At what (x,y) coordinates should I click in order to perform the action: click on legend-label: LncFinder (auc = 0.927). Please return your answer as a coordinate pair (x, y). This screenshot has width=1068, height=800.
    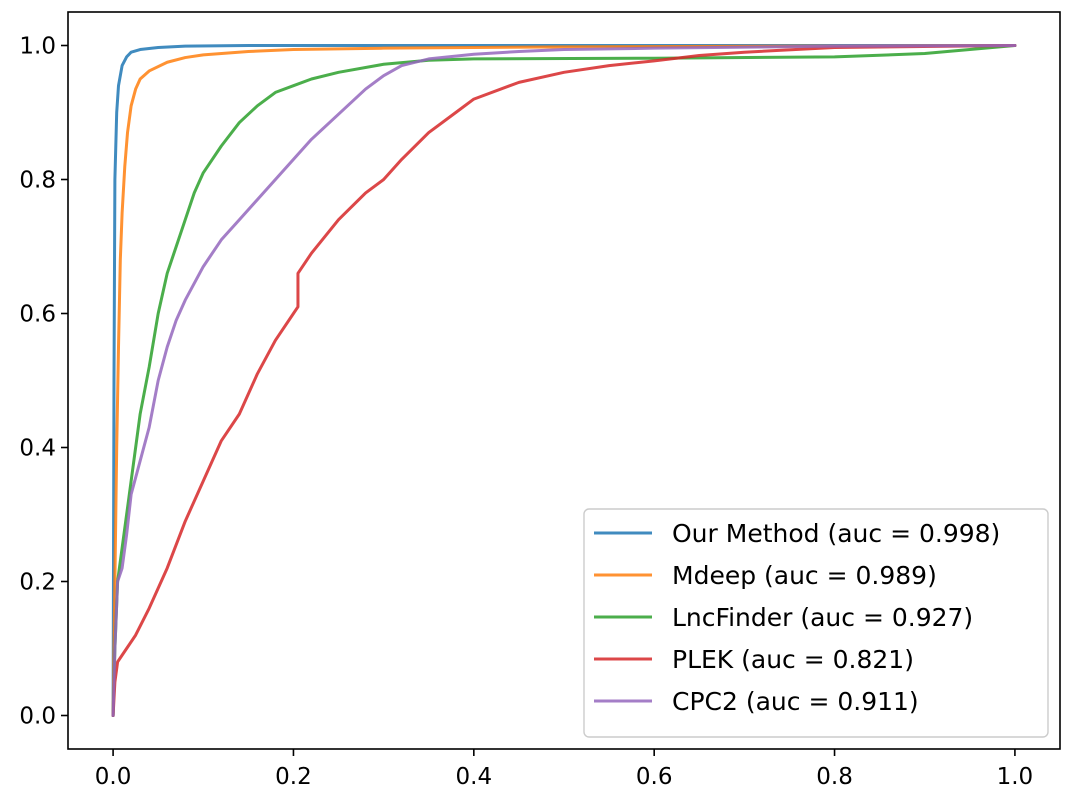
    Looking at the image, I should click on (822, 617).